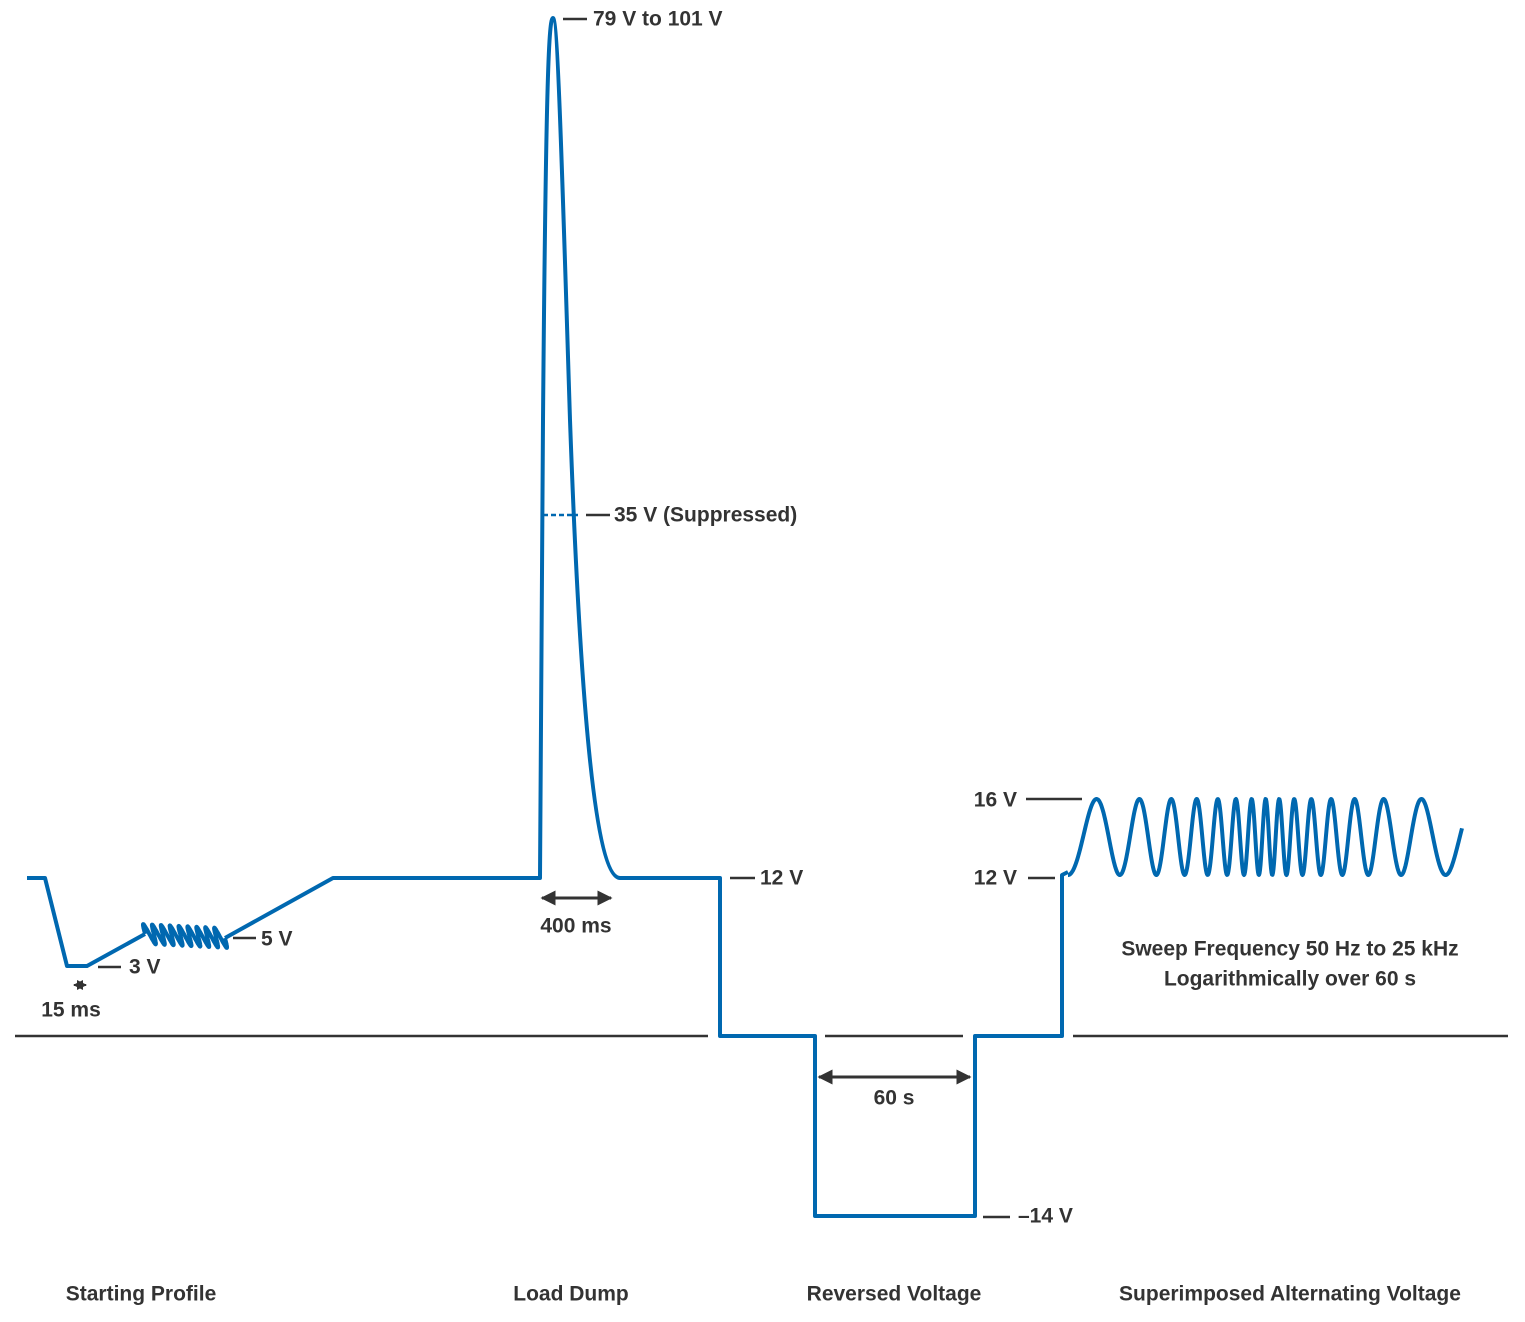 Image resolution: width=1525 pixels, height=1322 pixels. What do you see at coordinates (1289, 949) in the screenshot?
I see `sweep-note: Sweep Frequency 50 Hz to 25 kHz` at bounding box center [1289, 949].